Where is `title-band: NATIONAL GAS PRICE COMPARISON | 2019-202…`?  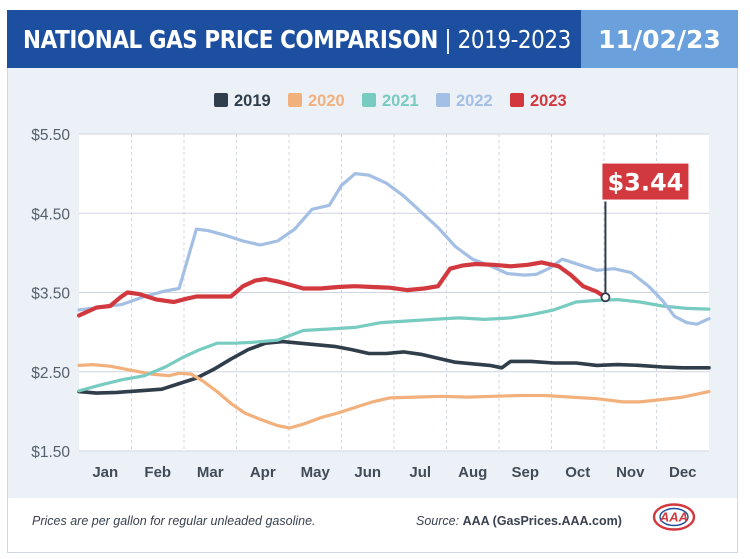
title-band: NATIONAL GAS PRICE COMPARISON | 2019-202… is located at coordinates (294, 39).